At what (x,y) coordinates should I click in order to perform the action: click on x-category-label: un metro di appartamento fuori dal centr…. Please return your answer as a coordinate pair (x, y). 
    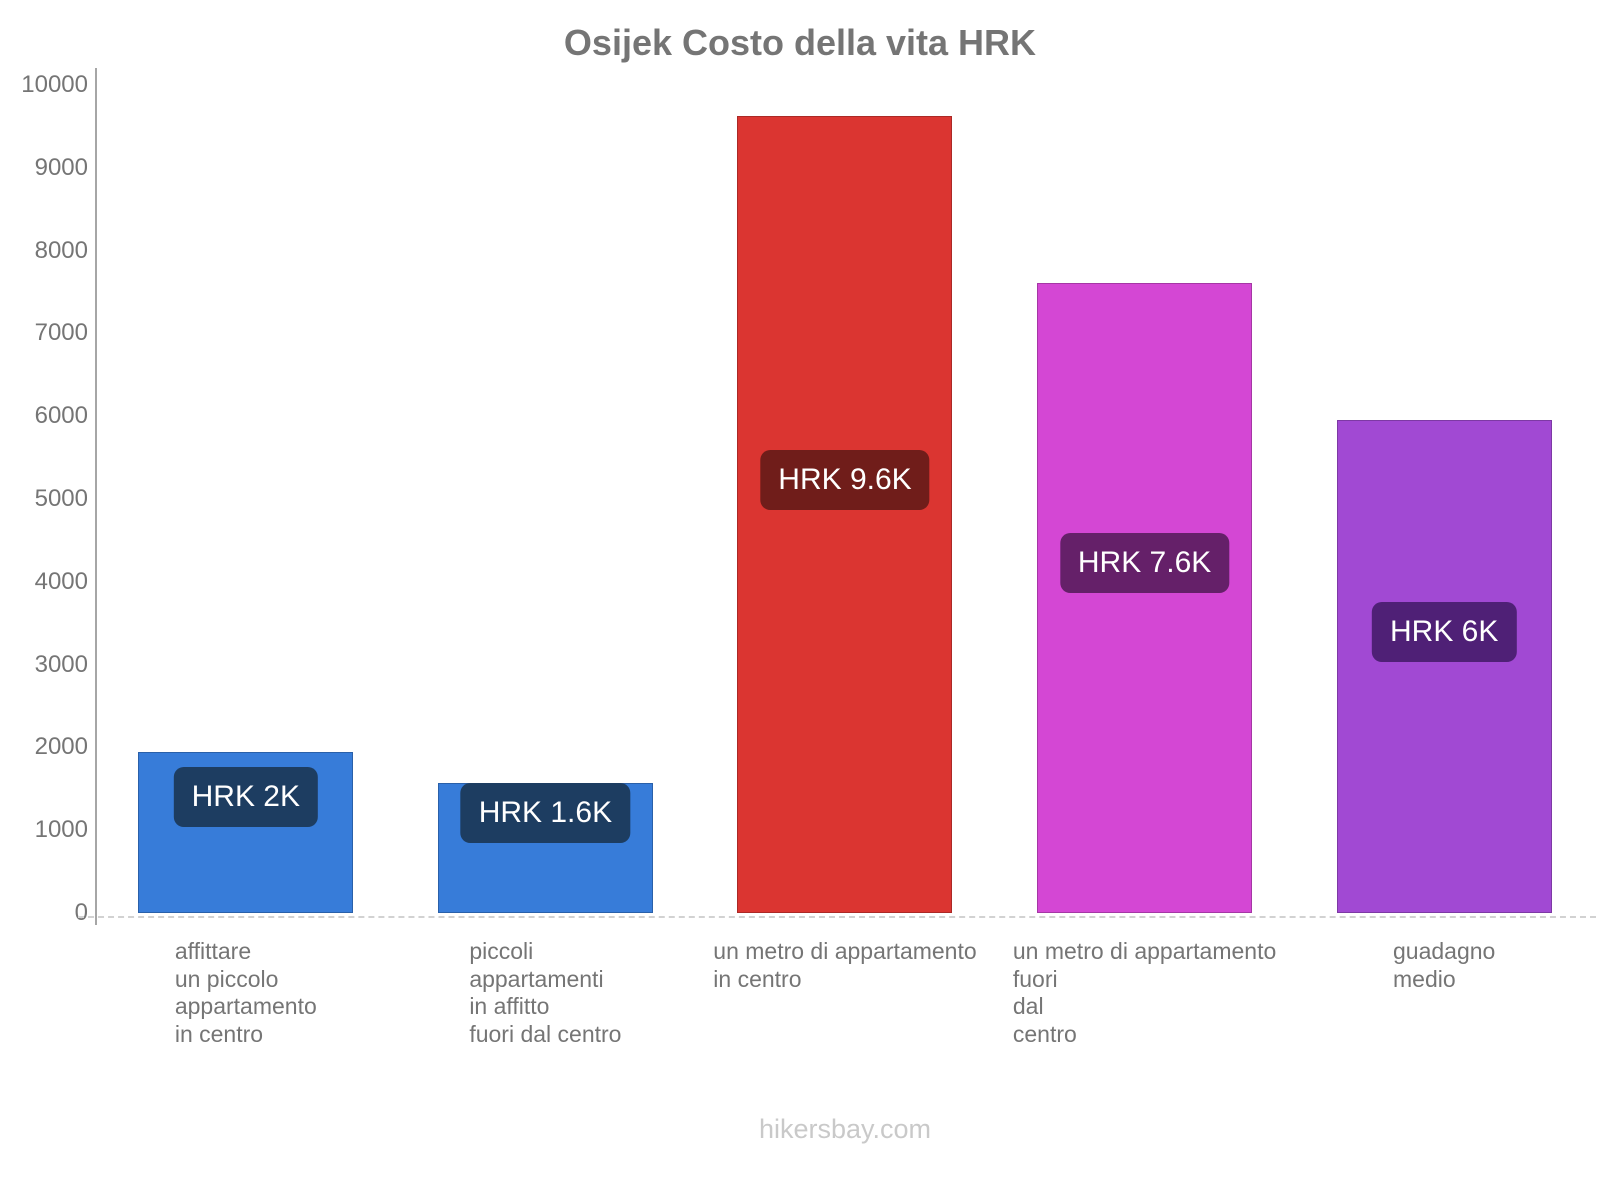
    Looking at the image, I should click on (1144, 992).